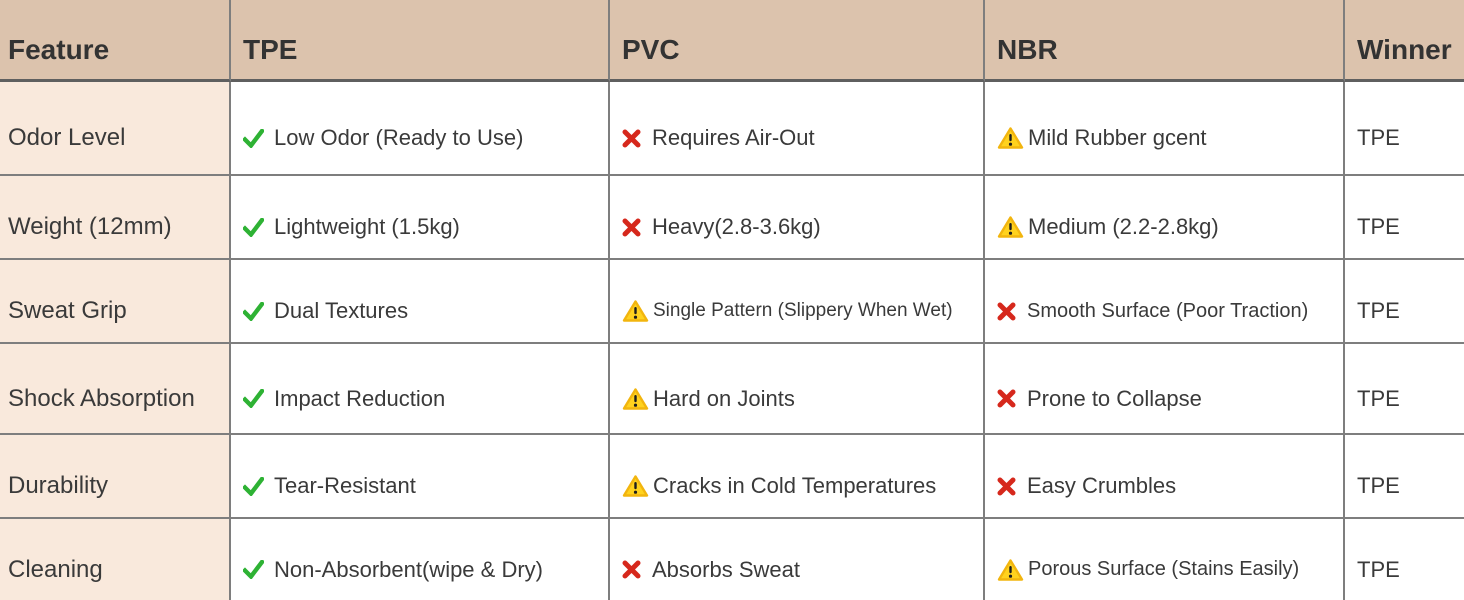 Image resolution: width=1464 pixels, height=600 pixels. I want to click on nbr-cell: Easy Crumbles, so click(1165, 477).